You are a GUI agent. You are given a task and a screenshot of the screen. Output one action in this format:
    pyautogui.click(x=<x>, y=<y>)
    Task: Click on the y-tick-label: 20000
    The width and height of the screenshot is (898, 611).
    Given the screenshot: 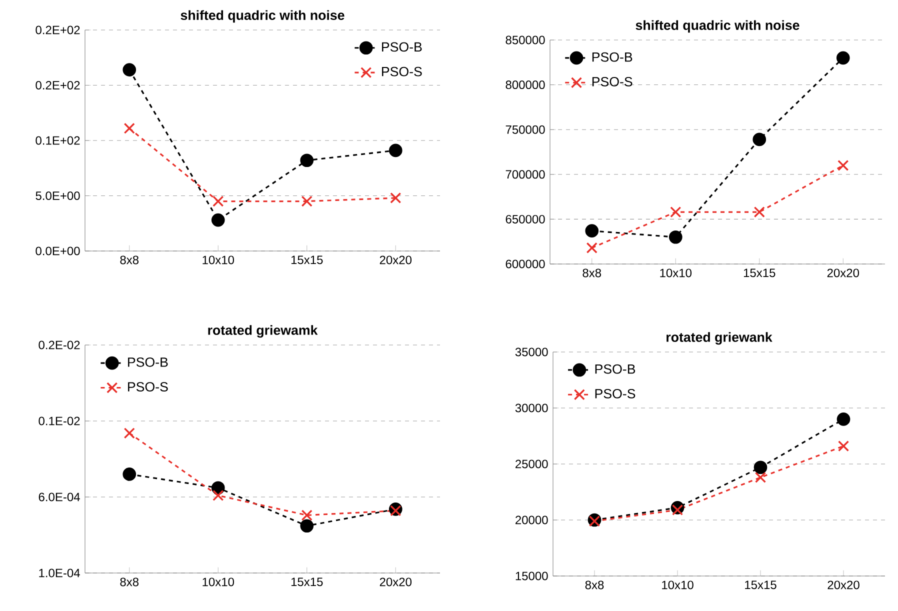 What is the action you would take?
    pyautogui.click(x=532, y=520)
    